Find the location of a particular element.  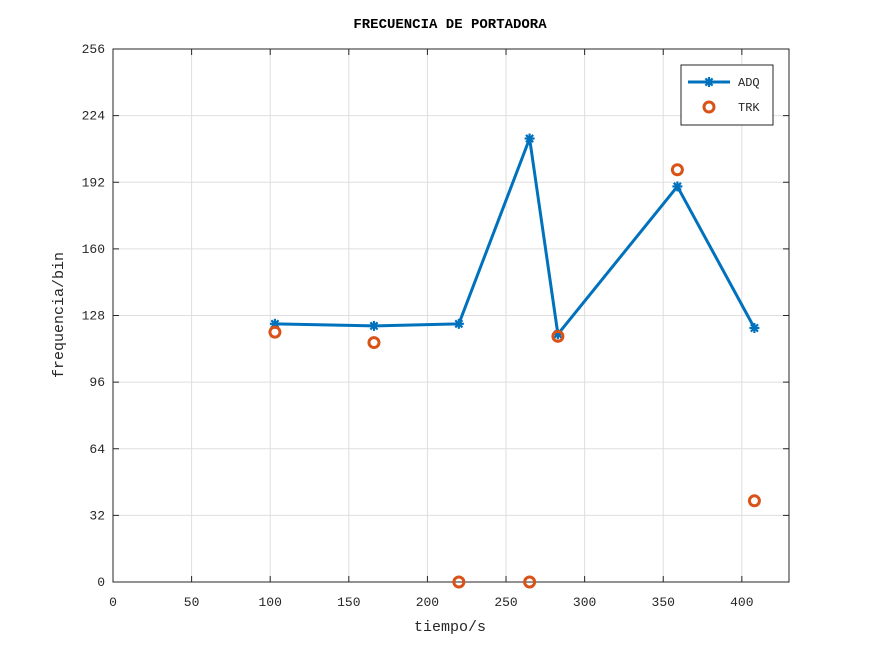

x-tick-label: 0 is located at coordinates (113, 602).